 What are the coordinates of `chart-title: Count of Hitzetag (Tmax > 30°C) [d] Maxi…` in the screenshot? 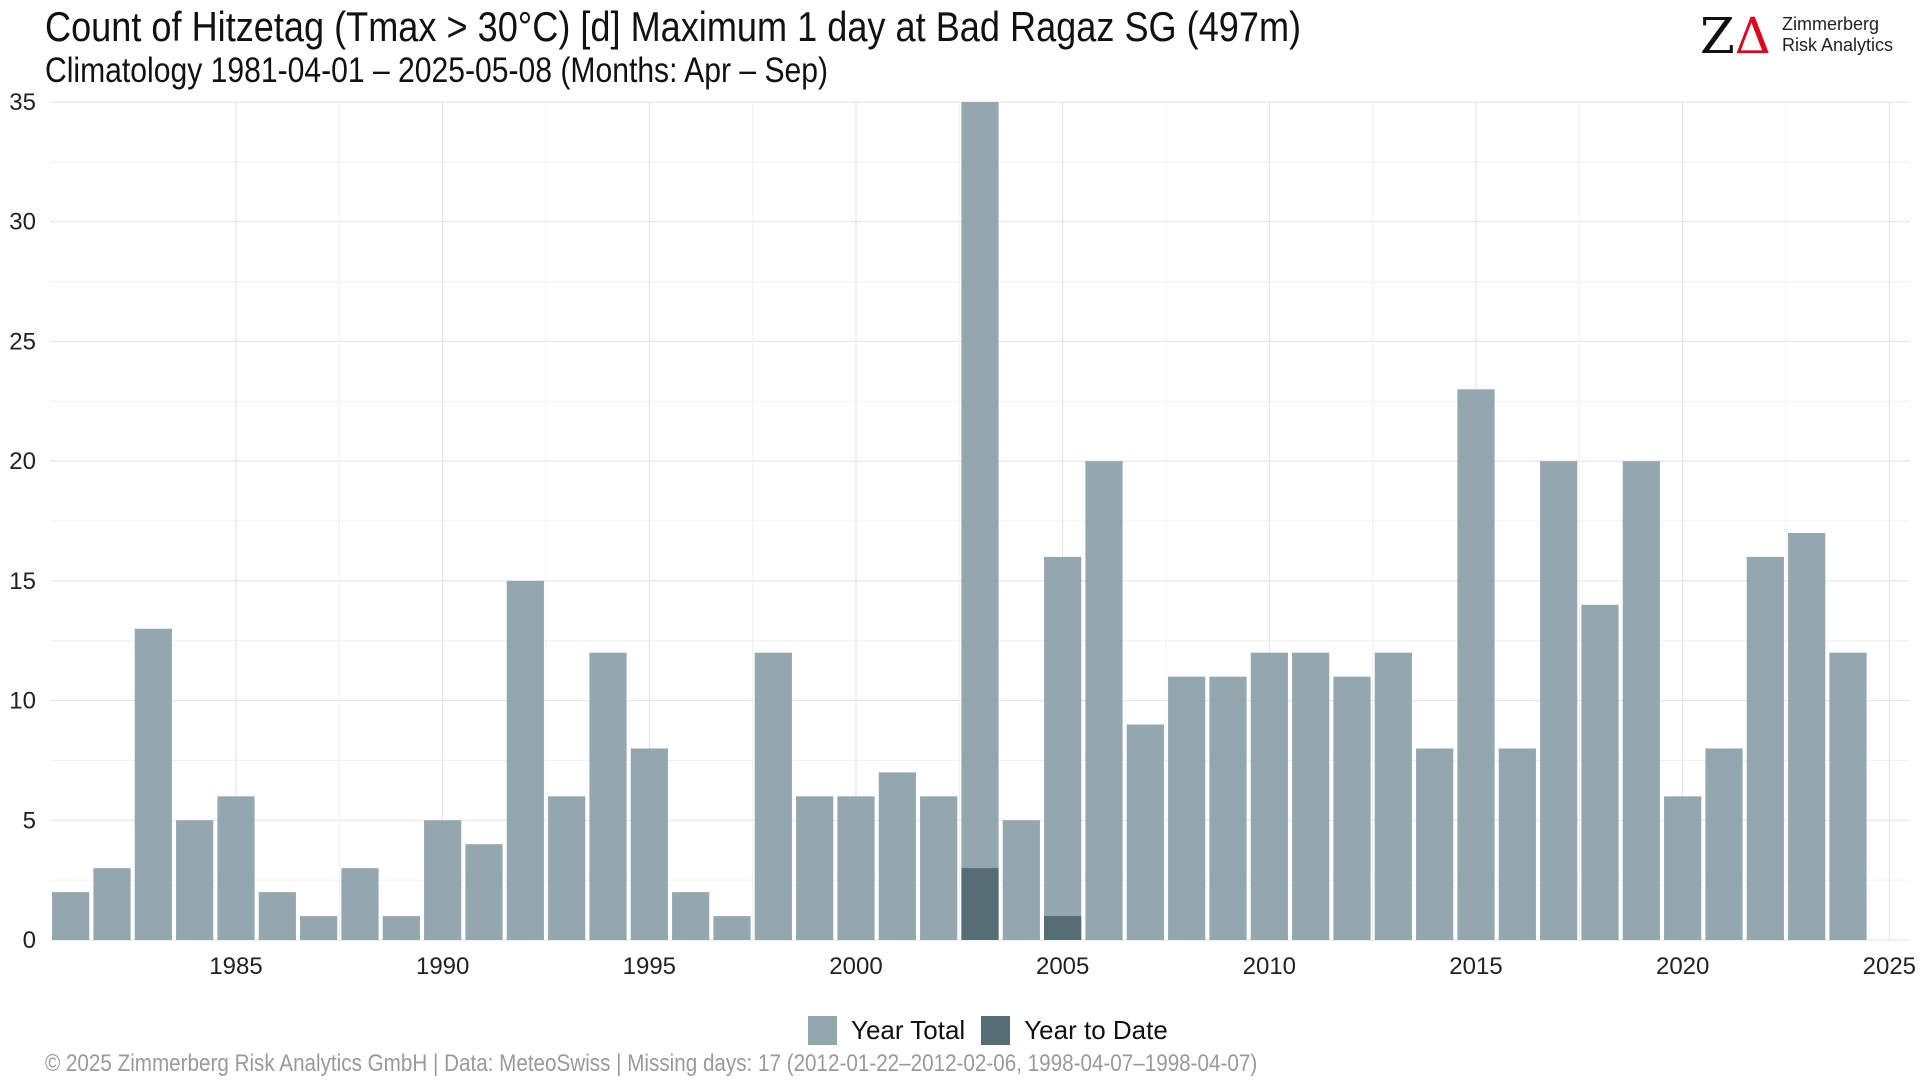 It's located at (673, 26).